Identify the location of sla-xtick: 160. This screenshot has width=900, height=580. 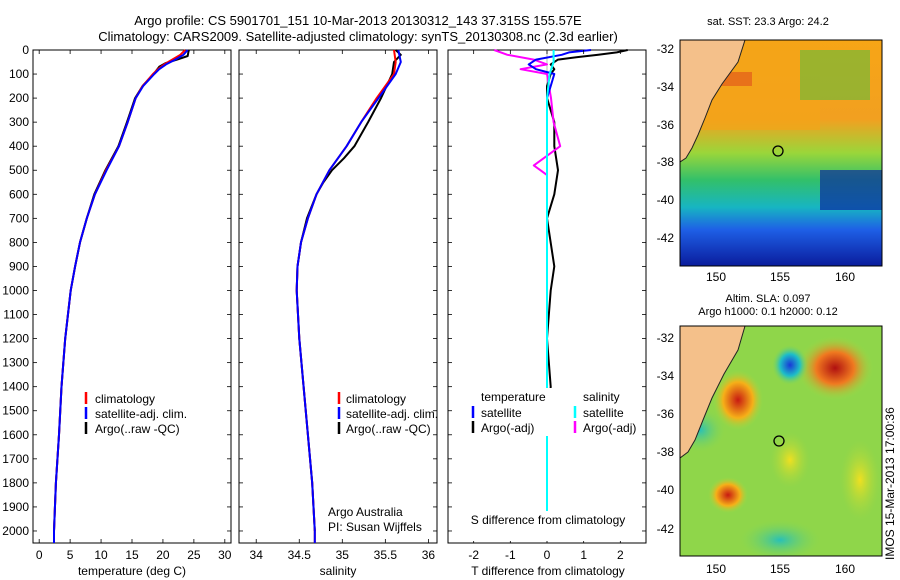
(845, 569).